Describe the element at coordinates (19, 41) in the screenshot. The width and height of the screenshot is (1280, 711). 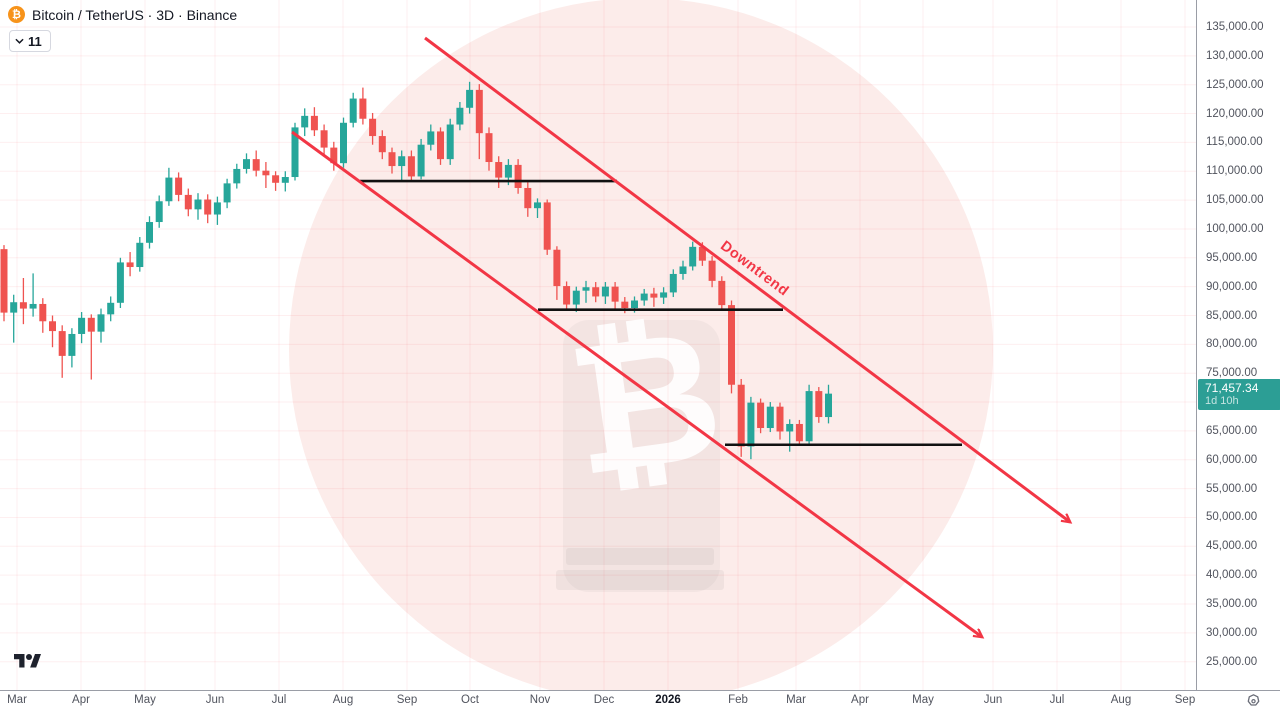
I see `chevron-down-icon` at that location.